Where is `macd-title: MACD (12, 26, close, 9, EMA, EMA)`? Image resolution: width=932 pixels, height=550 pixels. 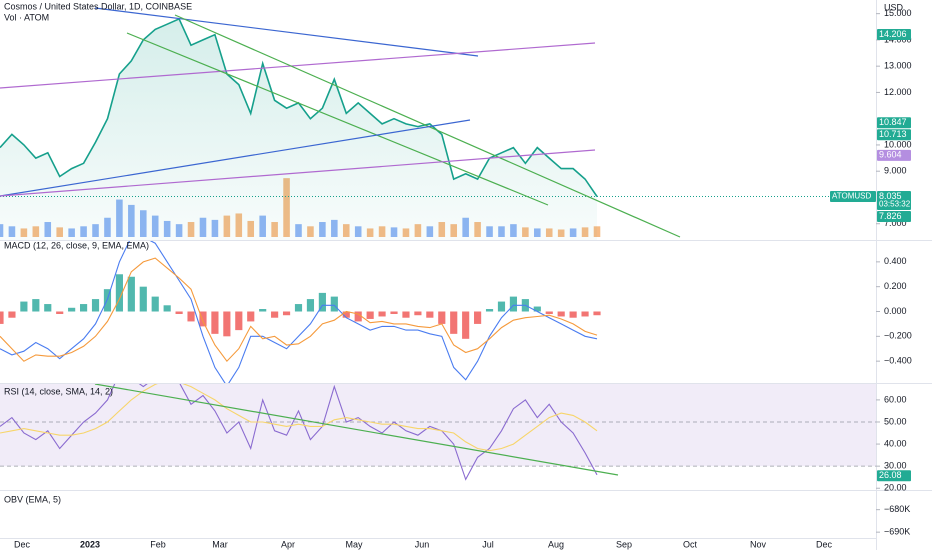
macd-title: MACD (12, 26, close, 9, EMA, EMA) is located at coordinates (76, 245).